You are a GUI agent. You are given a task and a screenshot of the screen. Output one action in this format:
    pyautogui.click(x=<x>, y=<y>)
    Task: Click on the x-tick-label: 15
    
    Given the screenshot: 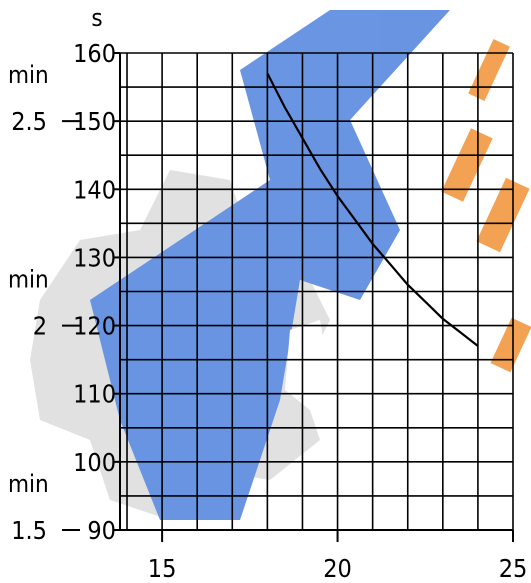 What is the action you would take?
    pyautogui.click(x=162, y=568)
    